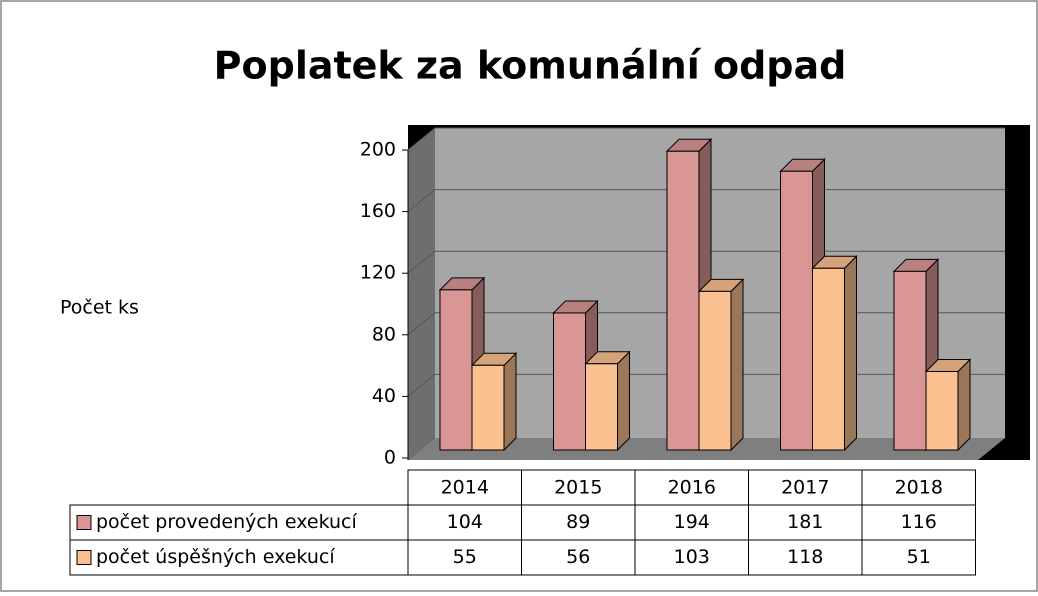 The height and width of the screenshot is (596, 1038). What do you see at coordinates (378, 211) in the screenshot?
I see `y-tick-label: 160` at bounding box center [378, 211].